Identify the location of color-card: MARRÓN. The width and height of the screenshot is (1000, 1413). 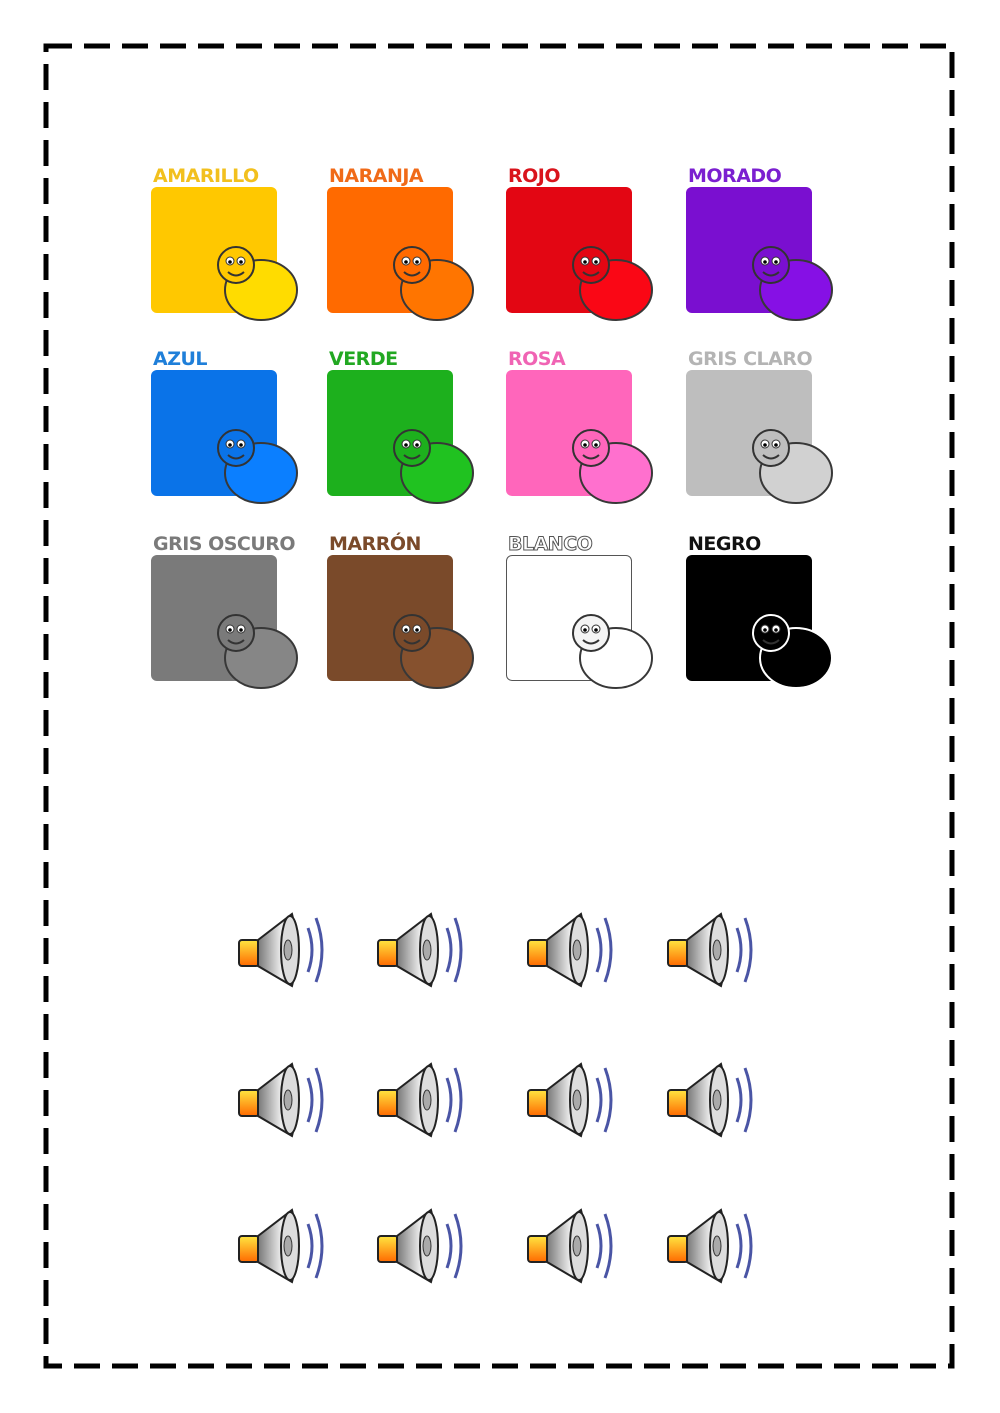
(407, 618).